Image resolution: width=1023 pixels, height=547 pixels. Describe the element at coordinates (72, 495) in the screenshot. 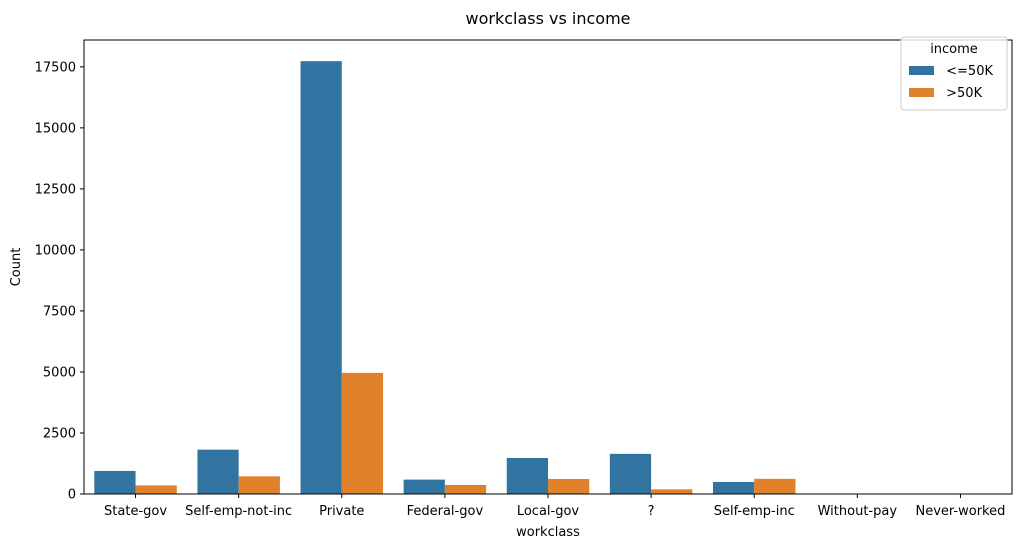

I see `y-tick-label-0: 0` at that location.